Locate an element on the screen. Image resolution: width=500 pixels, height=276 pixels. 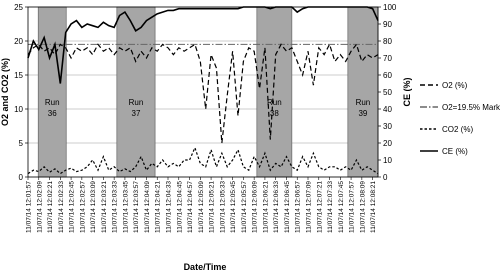
x-tick-label: 11/07/14 12:02:09 is located at coordinates (39, 207).